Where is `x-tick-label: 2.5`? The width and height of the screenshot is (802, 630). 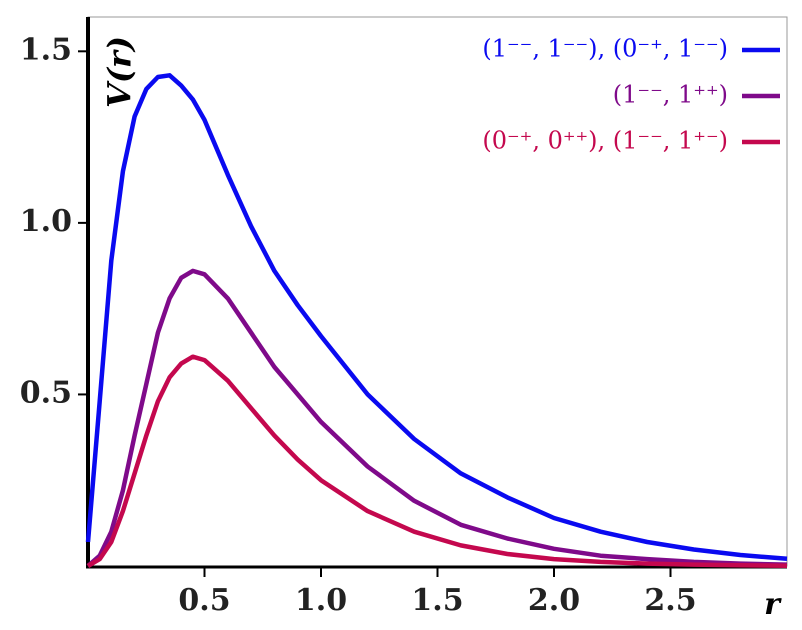 x-tick-label: 2.5 is located at coordinates (670, 600).